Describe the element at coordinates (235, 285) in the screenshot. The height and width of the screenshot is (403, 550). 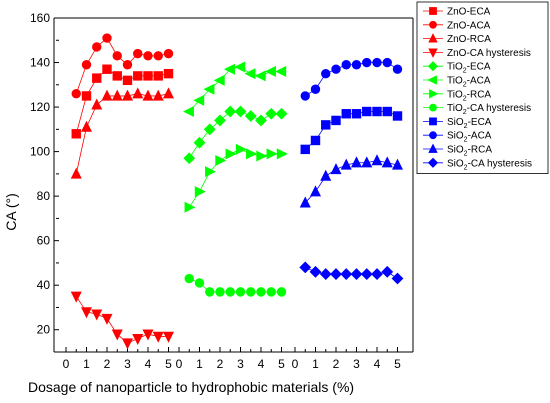
I see `series-tio2-ca-hysteresis` at that location.